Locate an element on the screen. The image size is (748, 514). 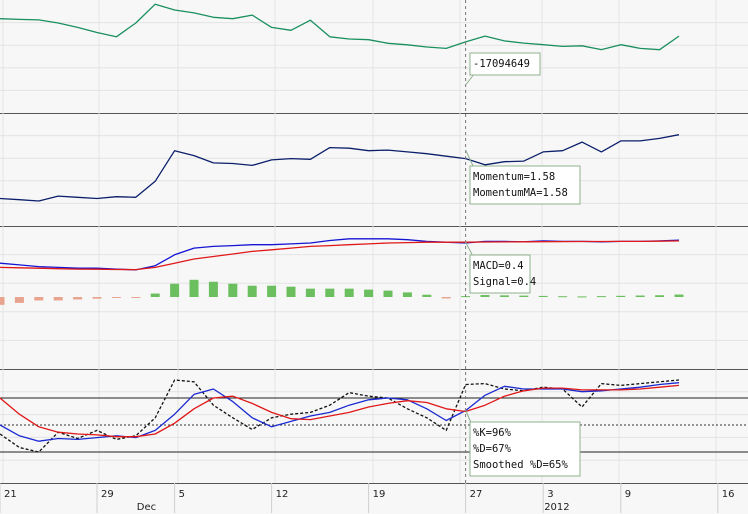
obv-tooltip-box is located at coordinates (505, 64).